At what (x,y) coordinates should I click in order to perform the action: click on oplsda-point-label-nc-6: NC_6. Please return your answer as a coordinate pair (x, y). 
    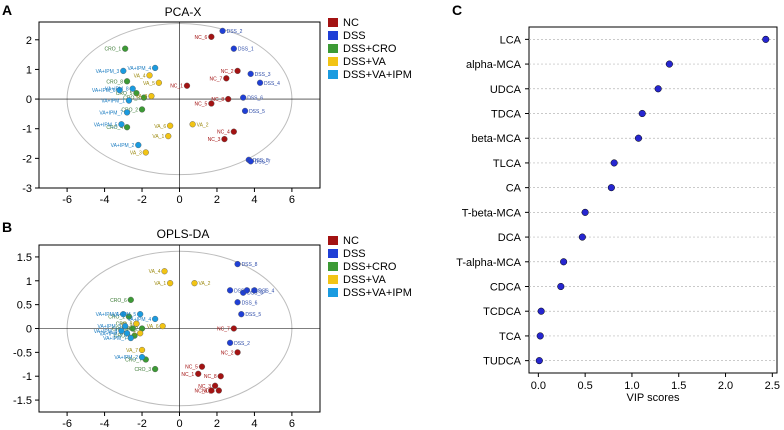
    Looking at the image, I should click on (201, 392).